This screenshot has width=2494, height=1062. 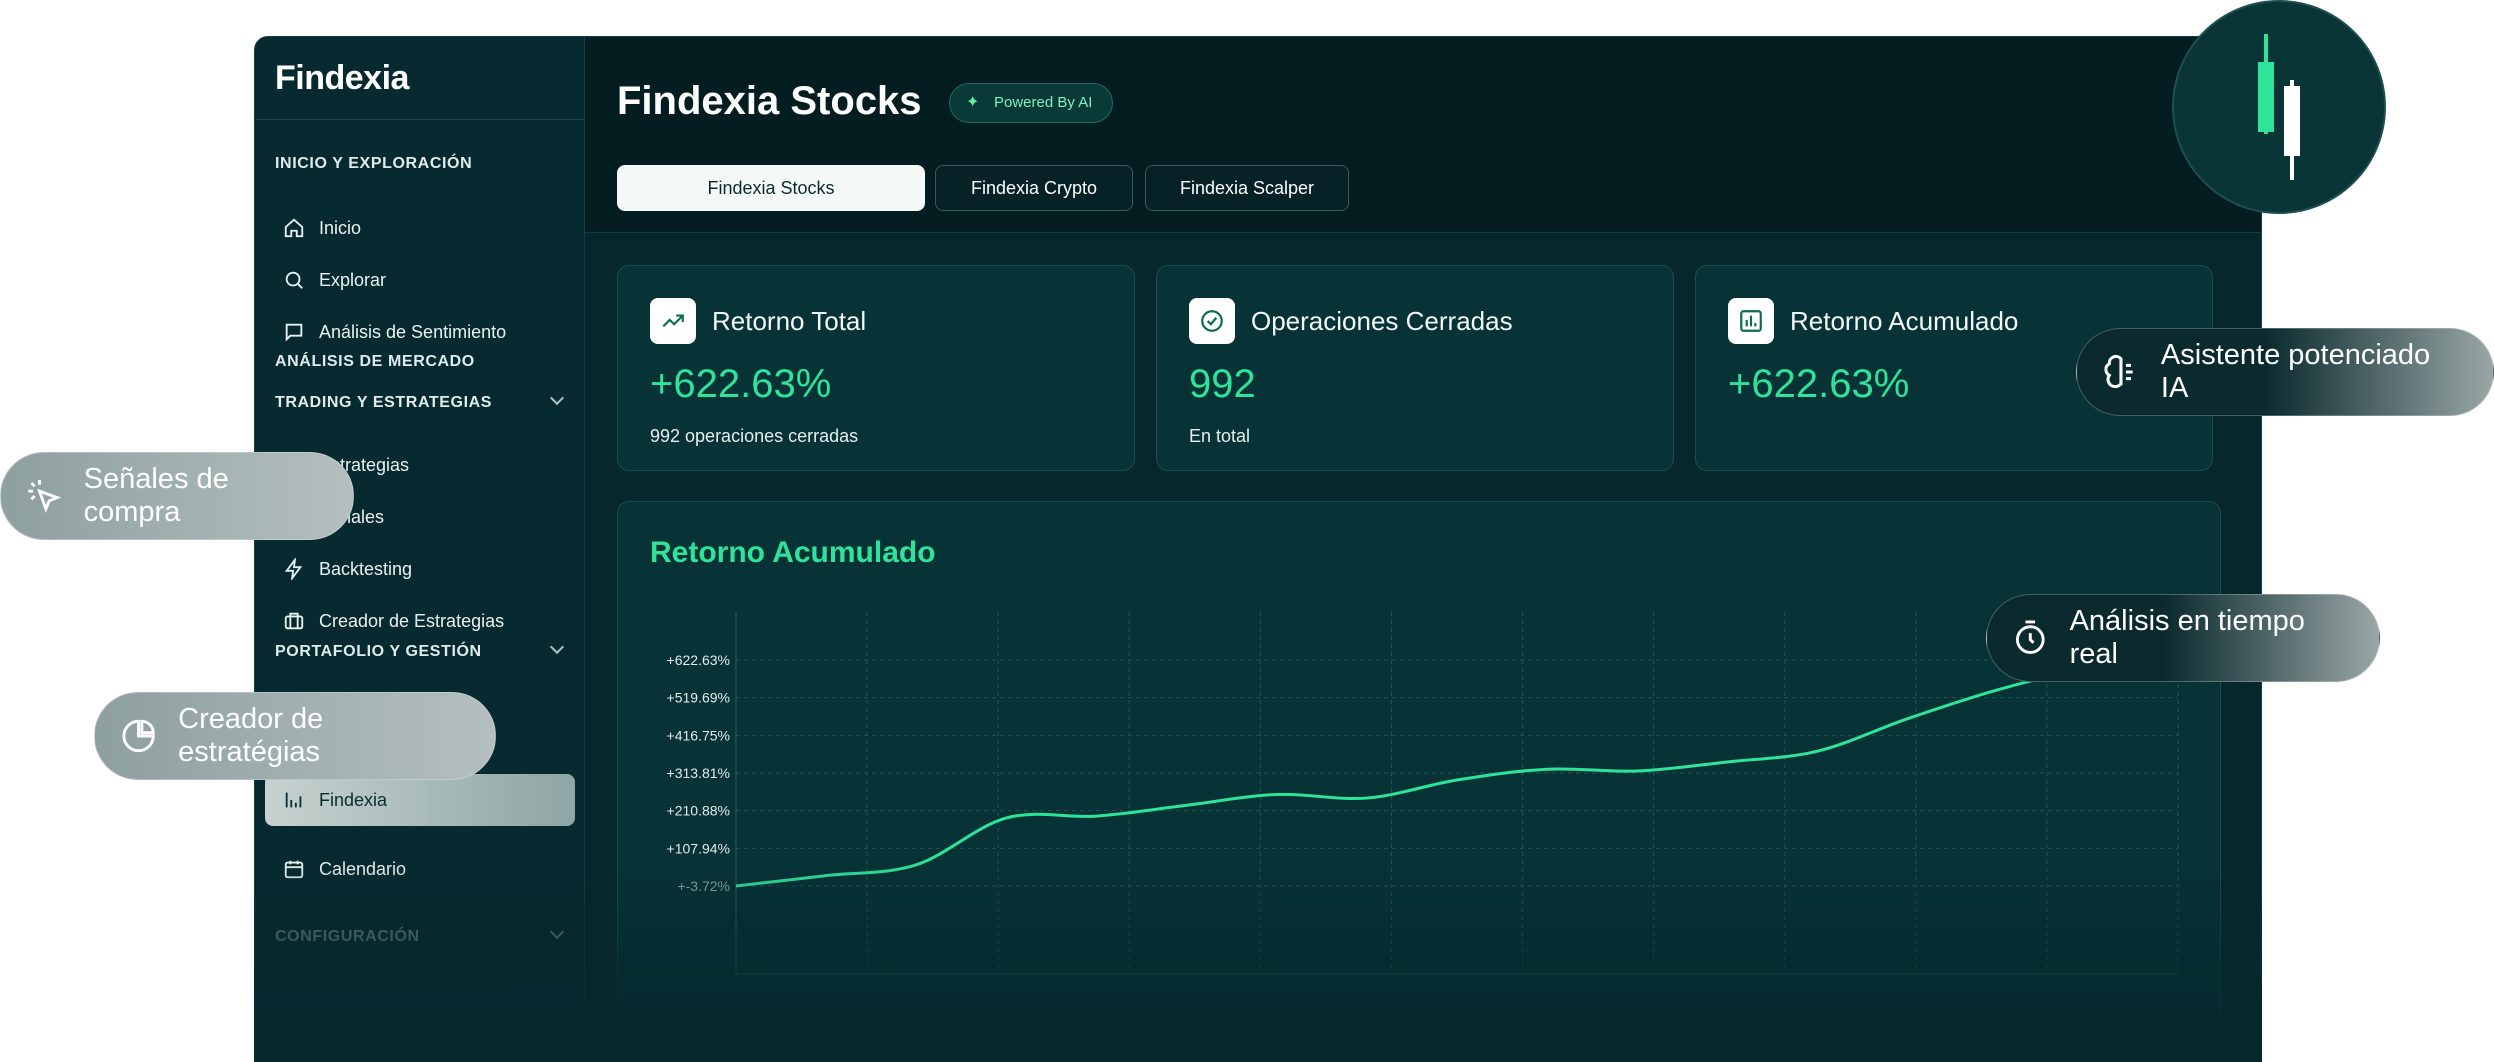 I want to click on sidebar-item-label: Backtesting, so click(x=366, y=568).